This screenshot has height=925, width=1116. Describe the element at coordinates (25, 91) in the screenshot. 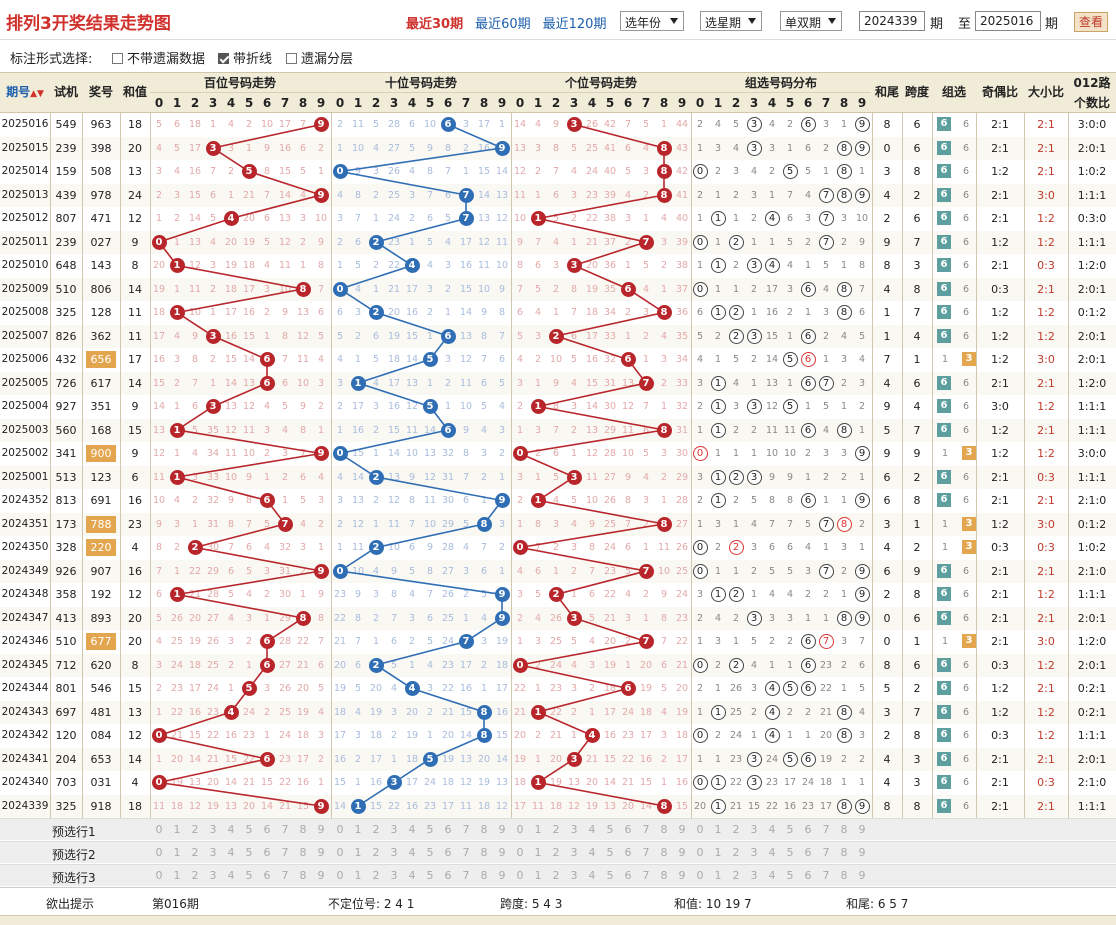

I see `issue-header: 期号▲▼` at that location.